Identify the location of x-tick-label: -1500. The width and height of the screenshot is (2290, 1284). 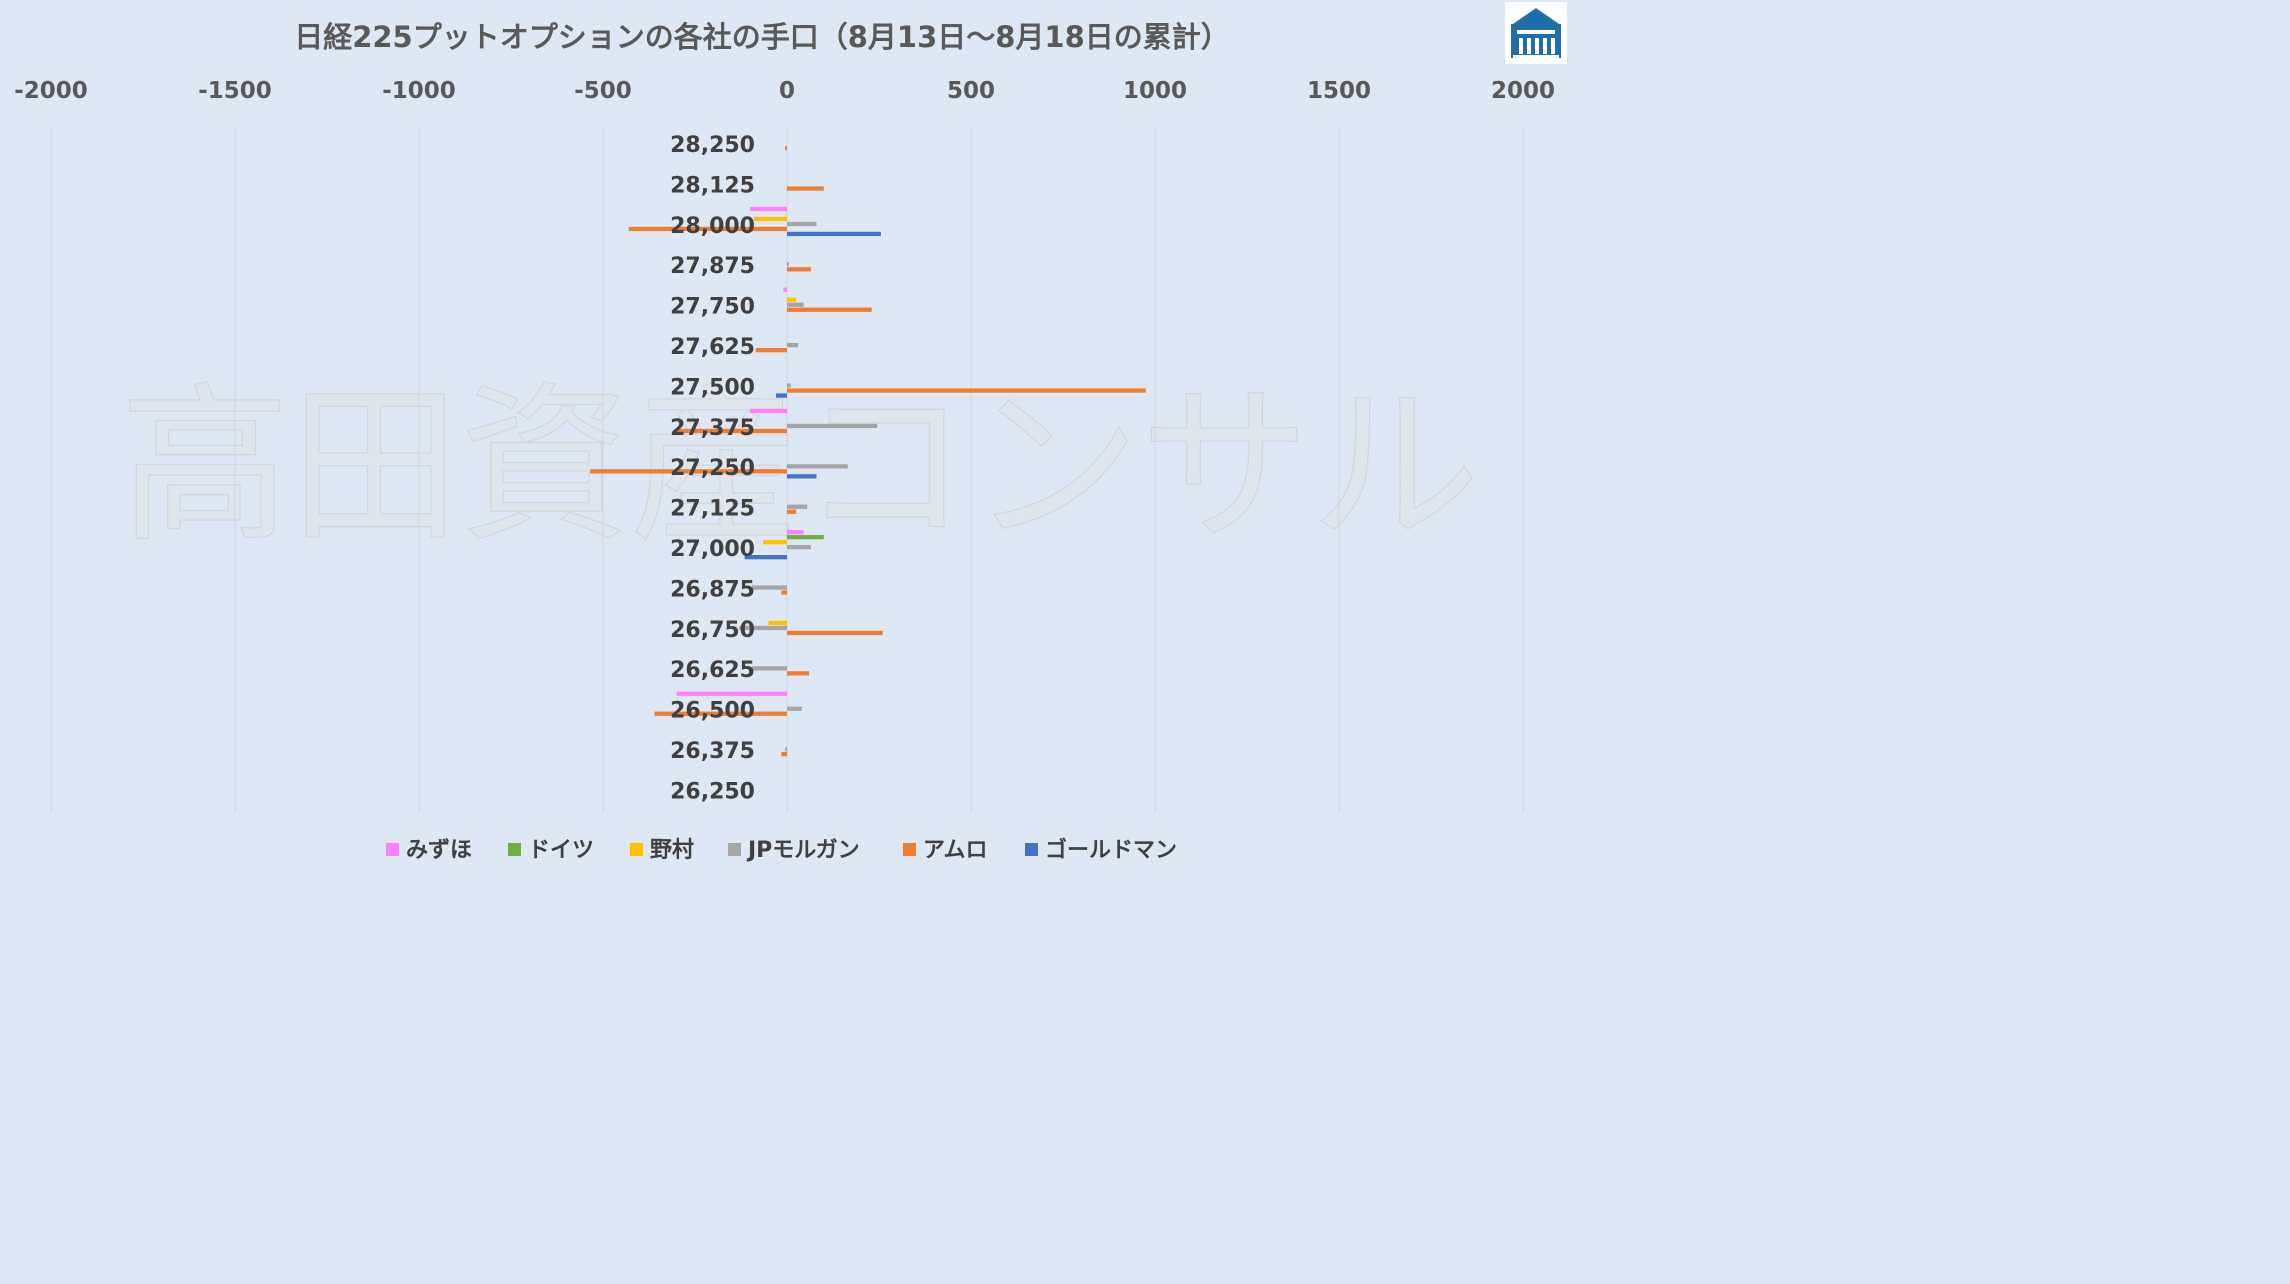
(235, 91).